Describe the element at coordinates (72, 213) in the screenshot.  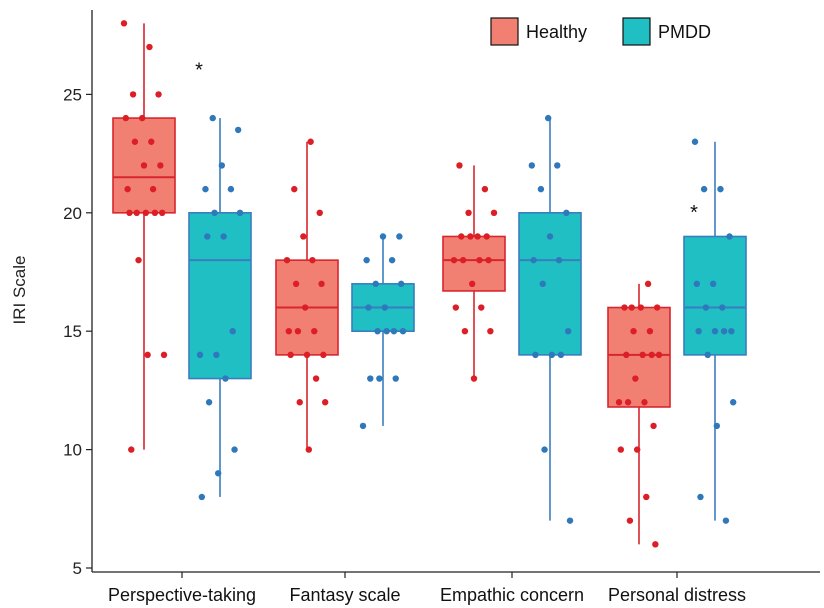
I see `y-tick-label: 20` at that location.